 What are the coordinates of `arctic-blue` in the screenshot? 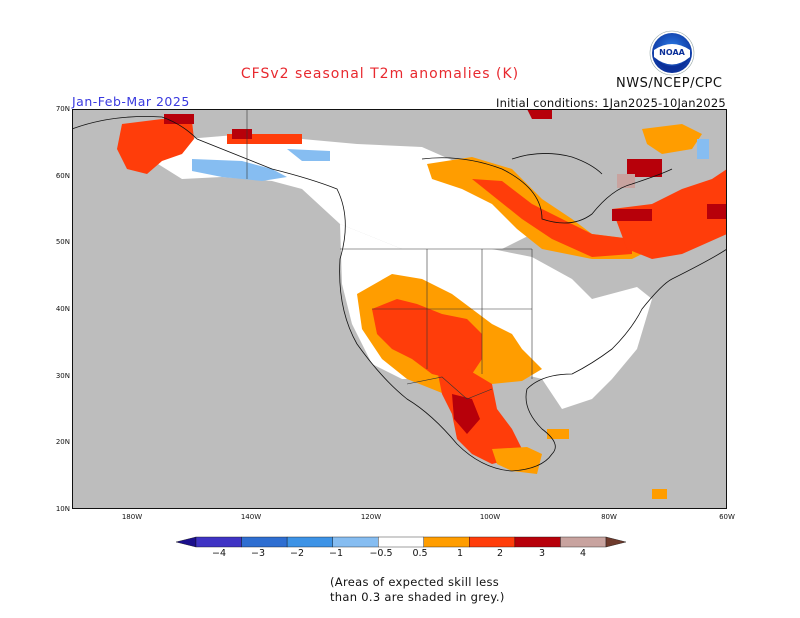 It's located at (703, 149).